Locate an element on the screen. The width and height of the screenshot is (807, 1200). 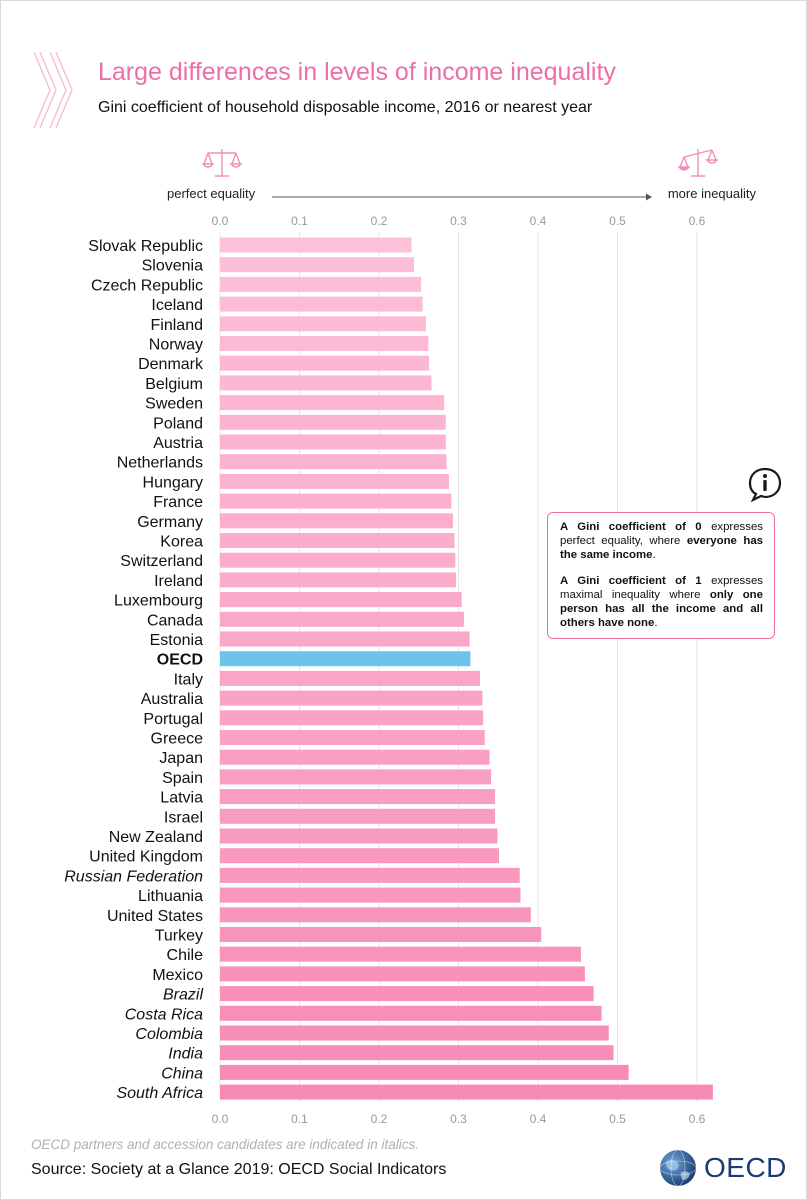
x-tick-label-top: 0.1 is located at coordinates (299, 221).